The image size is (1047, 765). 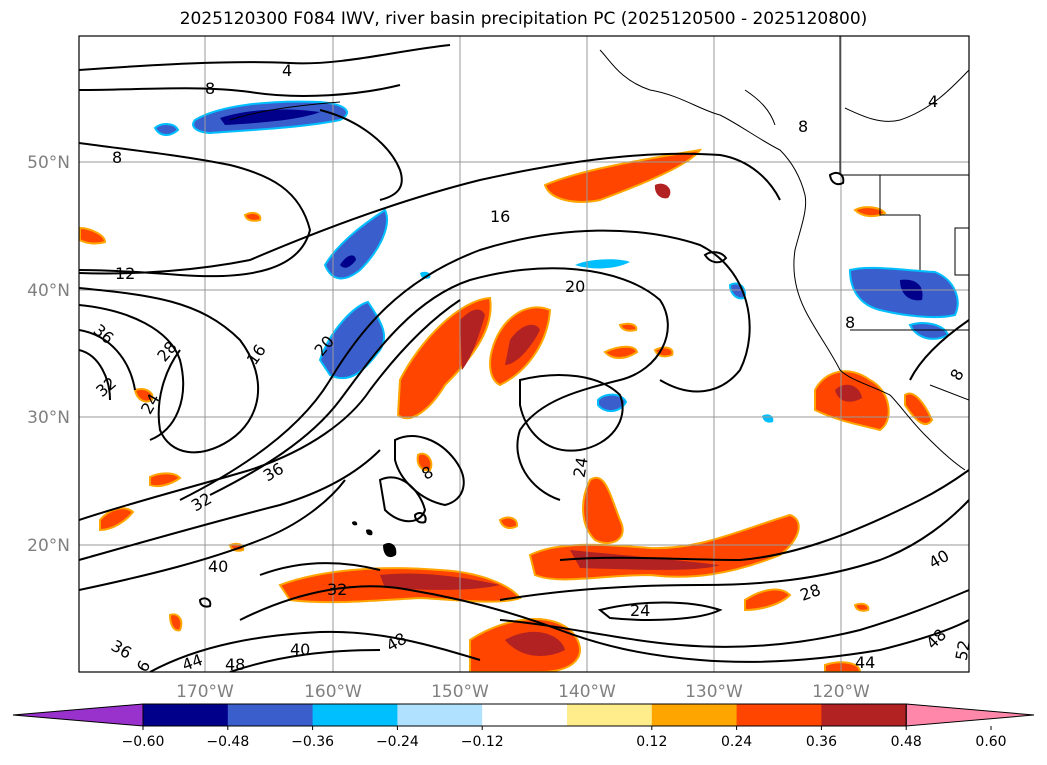 What do you see at coordinates (48, 291) in the screenshot?
I see `lat-label: 40°N` at bounding box center [48, 291].